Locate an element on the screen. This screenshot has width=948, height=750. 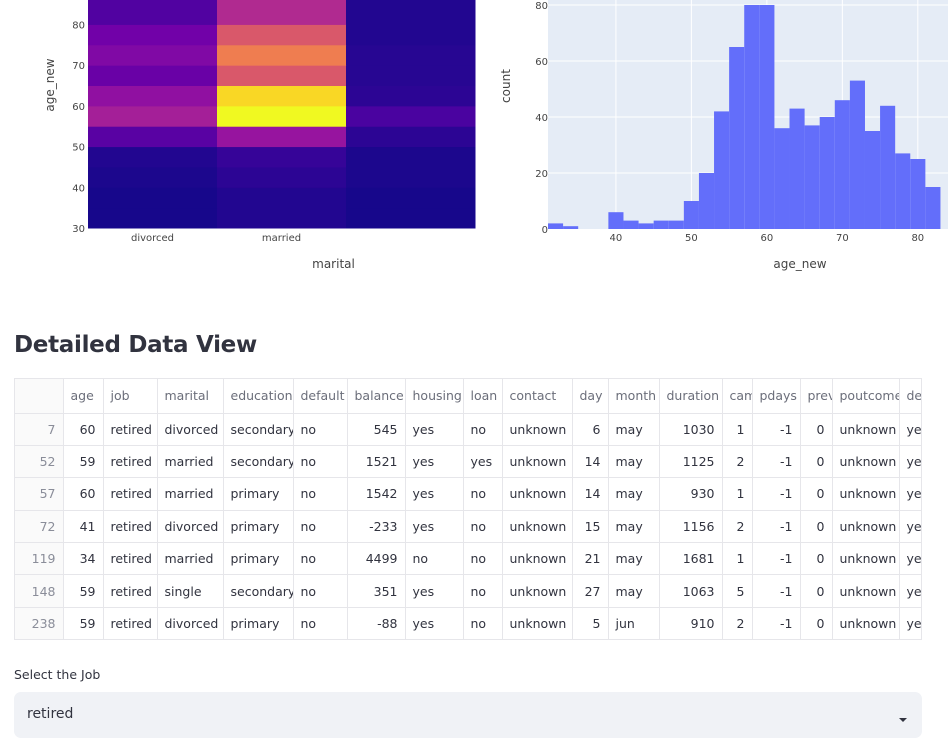
column-header: job is located at coordinates (130, 396).